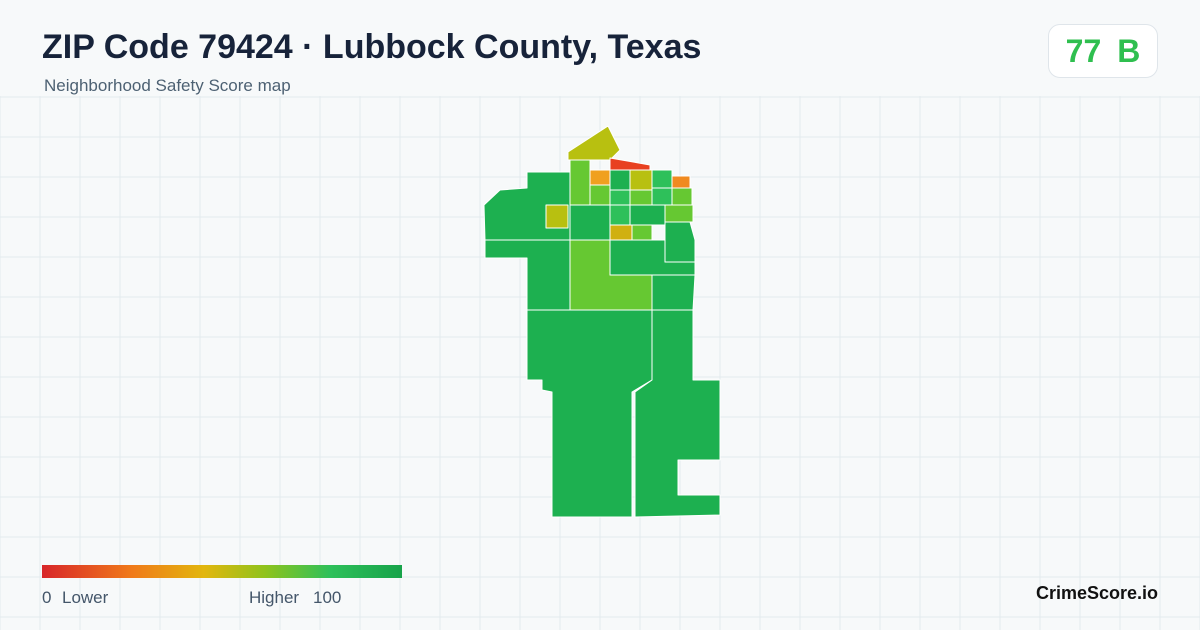 This screenshot has height=630, width=1200. Describe the element at coordinates (372, 47) in the screenshot. I see `title: ZIP Code 79424 · Lubbock County, Texas` at that location.